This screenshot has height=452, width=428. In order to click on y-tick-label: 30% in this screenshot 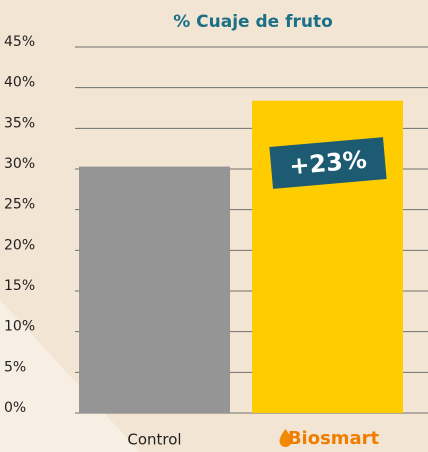, I will do `click(19, 164)`.